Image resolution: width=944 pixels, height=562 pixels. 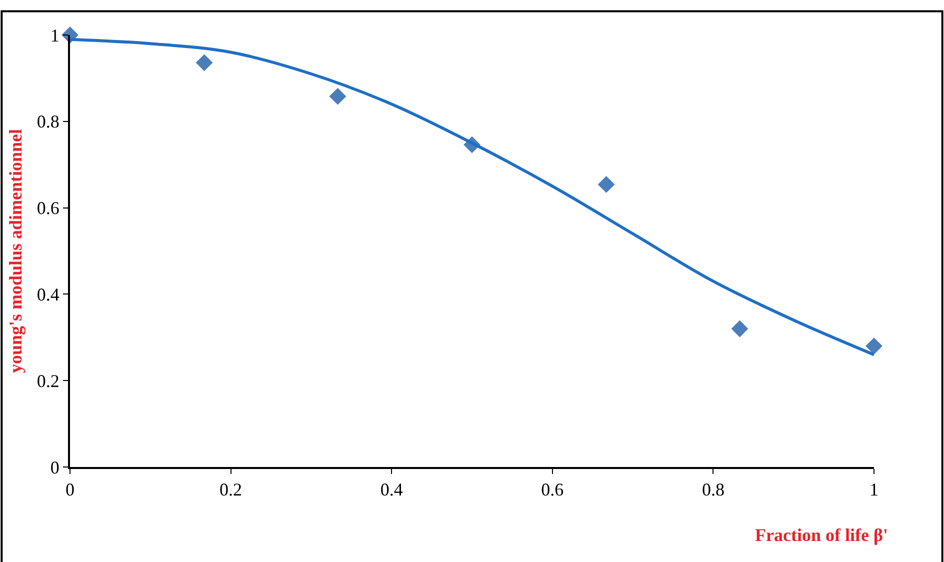 What do you see at coordinates (55, 467) in the screenshot?
I see `y-tick-label: 0` at bounding box center [55, 467].